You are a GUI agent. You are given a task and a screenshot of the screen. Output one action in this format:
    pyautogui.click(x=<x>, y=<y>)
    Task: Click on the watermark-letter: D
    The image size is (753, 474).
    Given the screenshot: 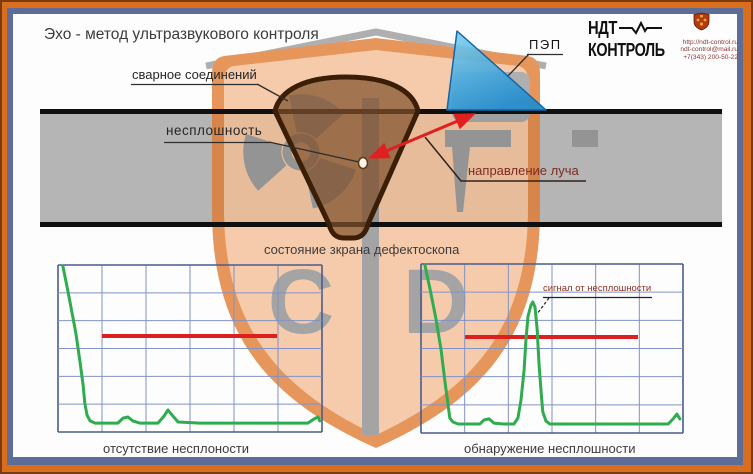 What is the action you would take?
    pyautogui.click(x=436, y=302)
    